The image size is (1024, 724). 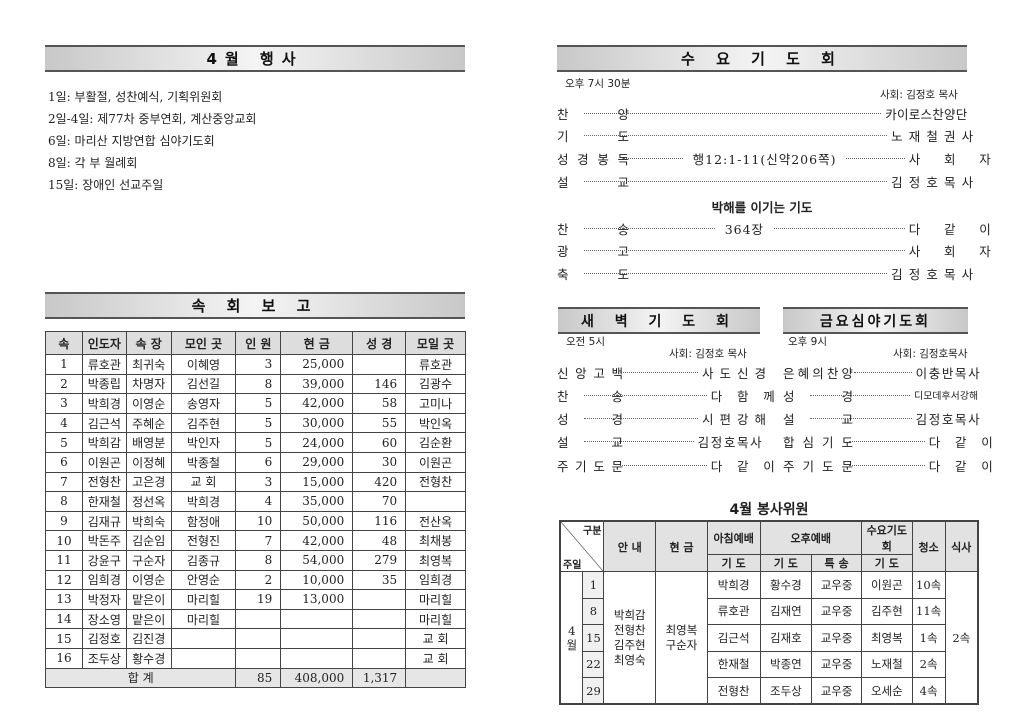 I want to click on program-item-label: 합심기도, so click(x=822, y=443).